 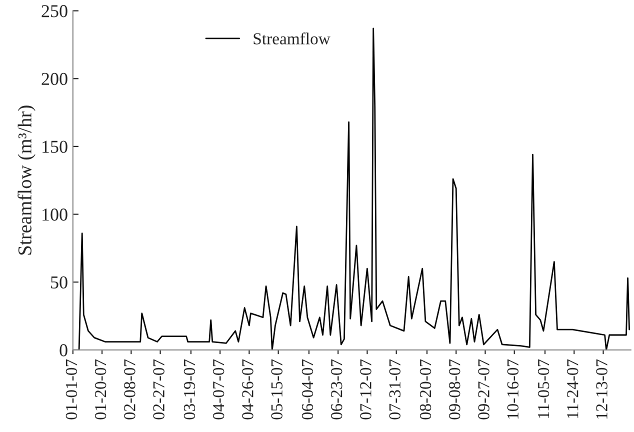 What do you see at coordinates (64, 350) in the screenshot?
I see `y-tick-label: 0` at bounding box center [64, 350].